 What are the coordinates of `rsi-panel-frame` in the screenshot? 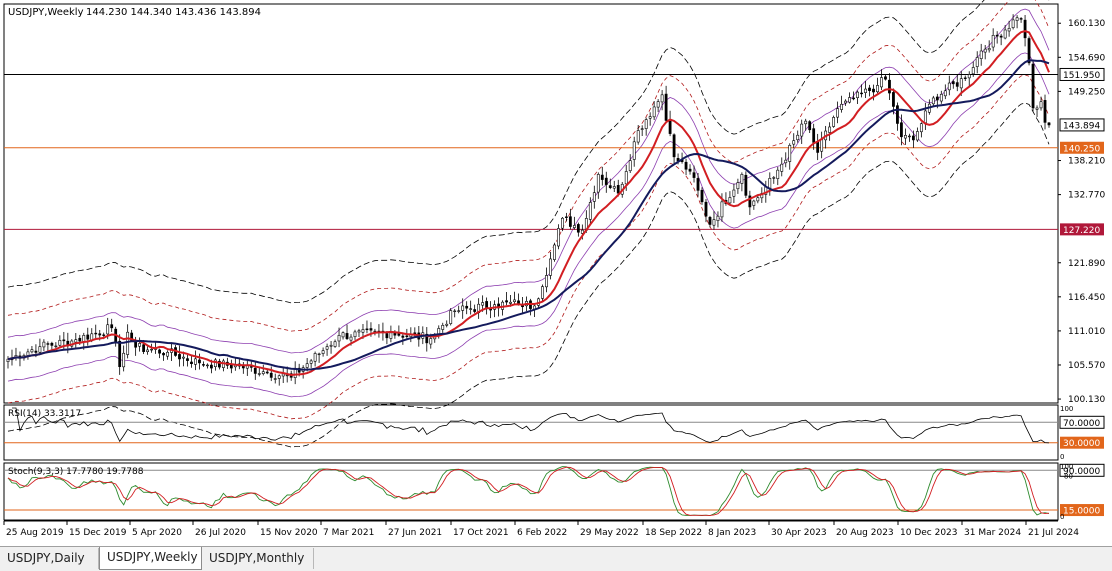 It's located at (531, 432).